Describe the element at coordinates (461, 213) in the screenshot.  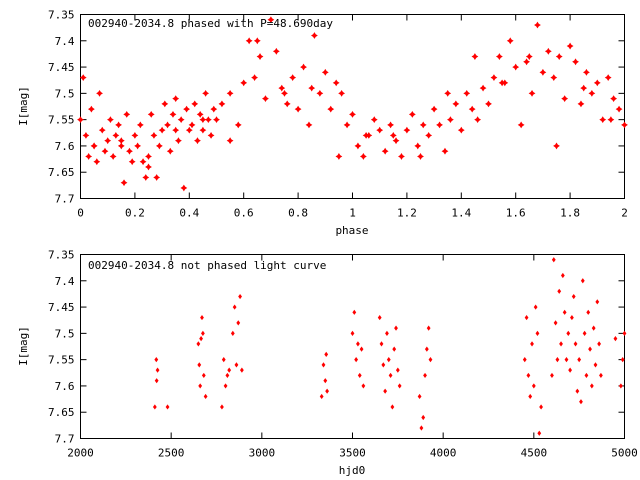
I see `x-tick-label: 1.4` at that location.